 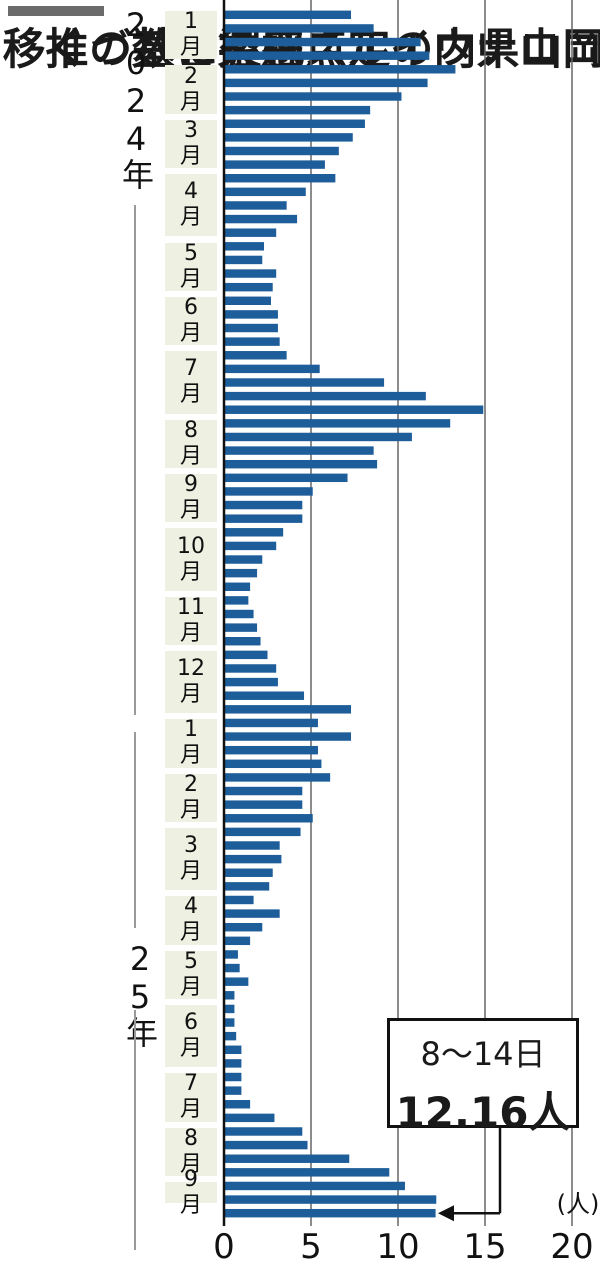 I want to click on year-bracket-2024, so click(x=135, y=460).